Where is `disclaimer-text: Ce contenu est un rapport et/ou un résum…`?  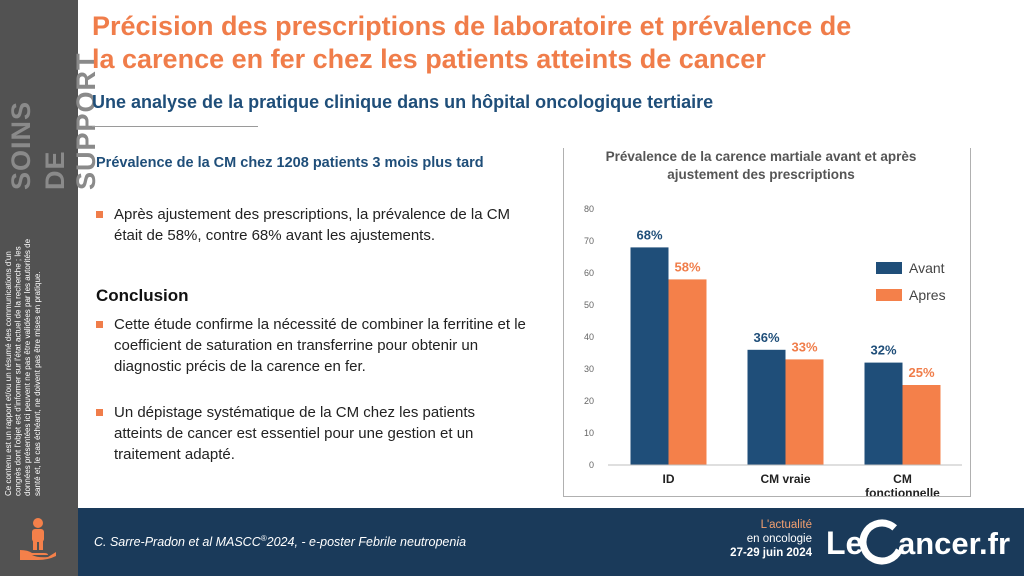
disclaimer-text: Ce contenu est un rapport et/ou un résum… is located at coordinates (23, 367).